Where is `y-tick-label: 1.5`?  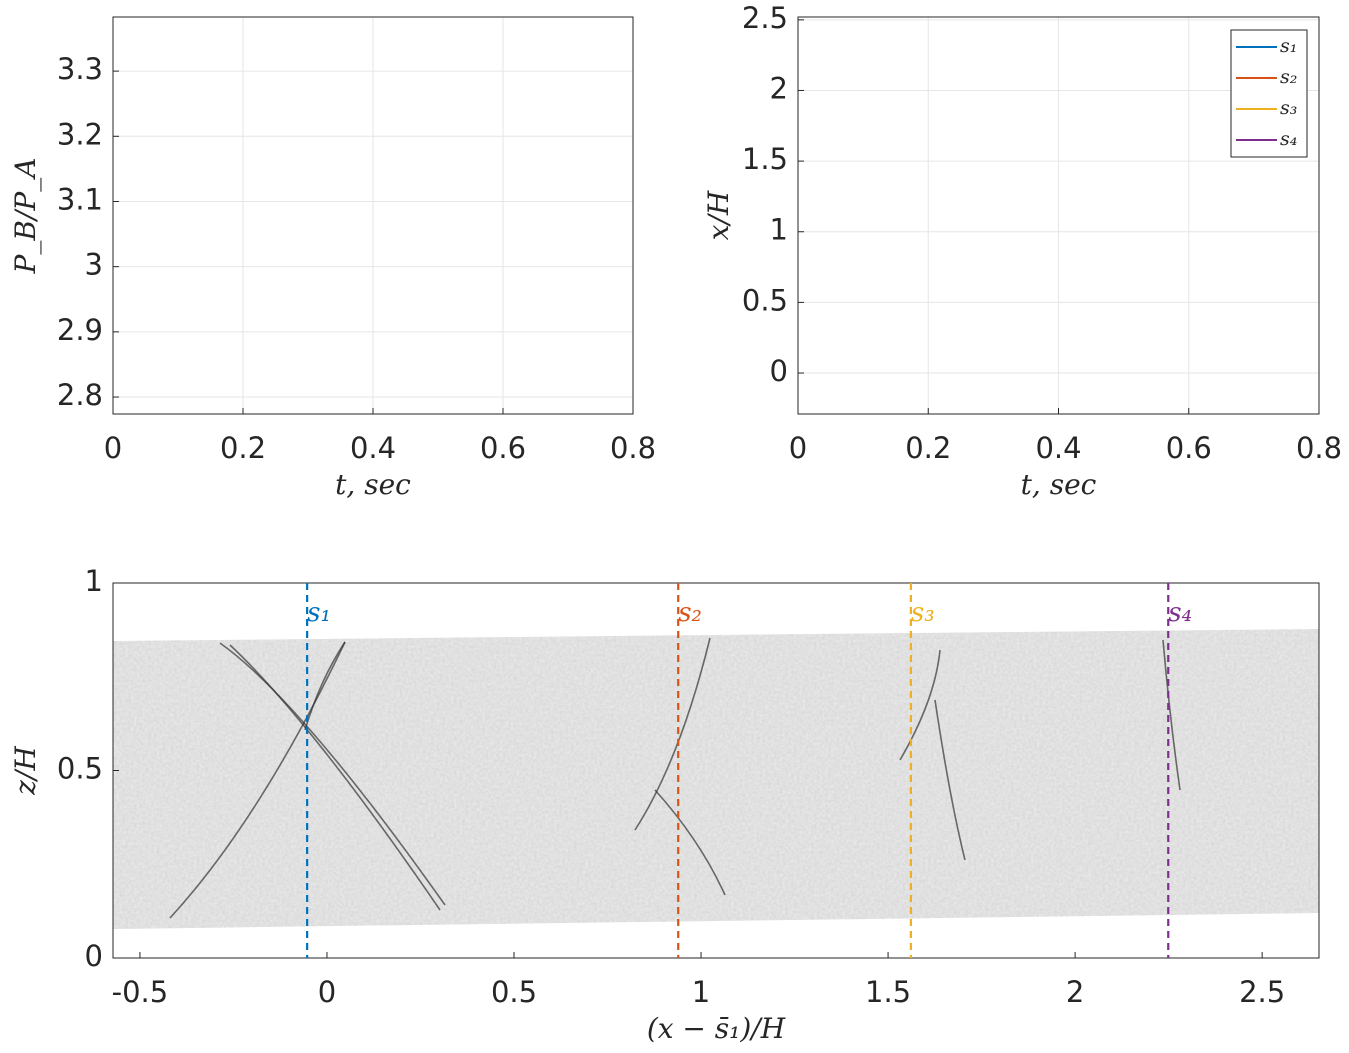
y-tick-label: 1.5 is located at coordinates (765, 159).